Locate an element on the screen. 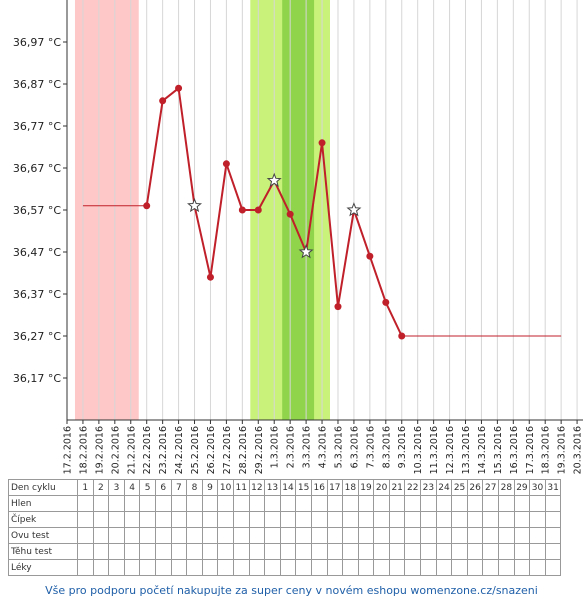  table-cell: 2 is located at coordinates (101, 487).